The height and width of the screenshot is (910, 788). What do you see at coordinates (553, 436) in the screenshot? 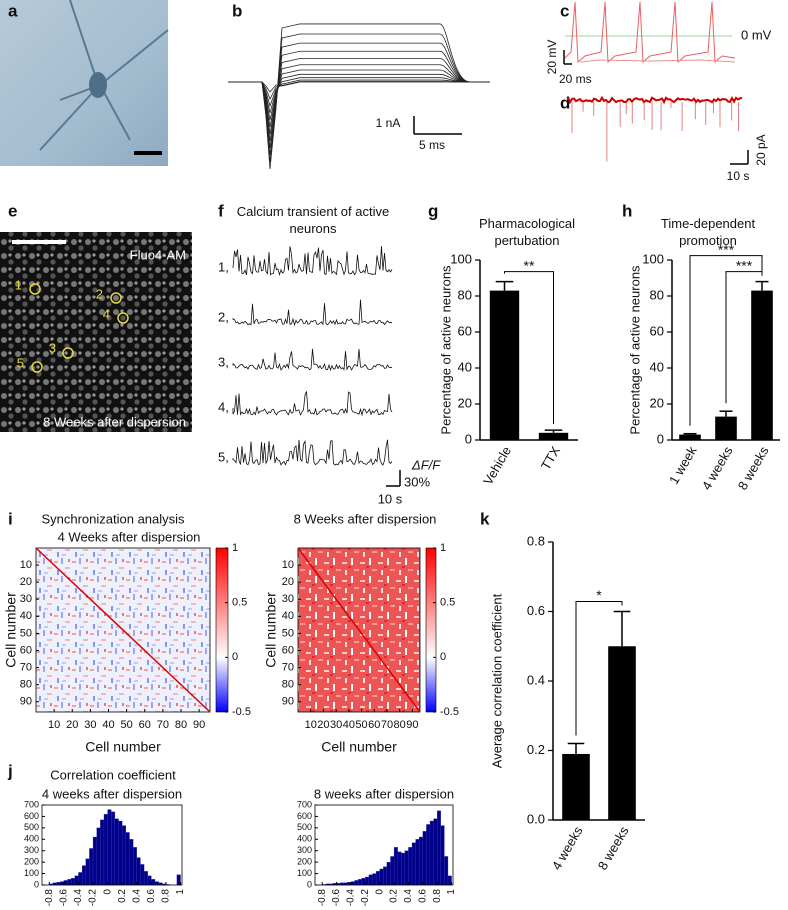
I see `bar` at bounding box center [553, 436].